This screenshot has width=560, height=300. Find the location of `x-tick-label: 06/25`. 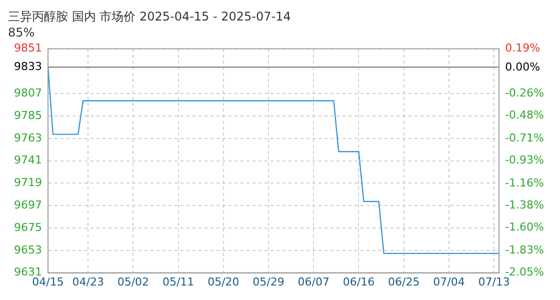

x-tick-label: 06/25 is located at coordinates (404, 281).